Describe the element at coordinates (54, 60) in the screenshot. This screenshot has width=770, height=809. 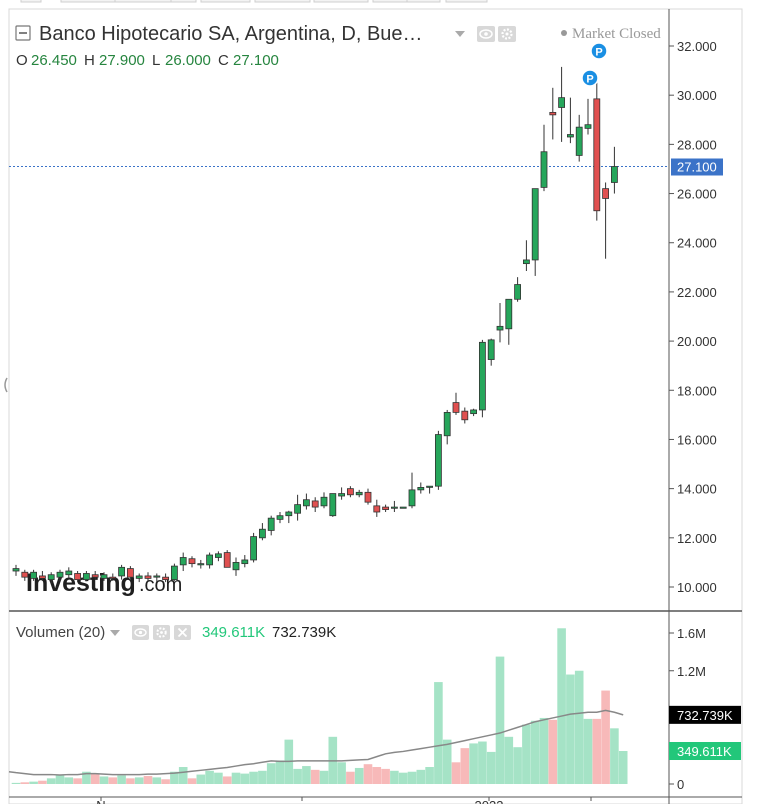
I see `ohlc-open-value: 26.450` at that location.